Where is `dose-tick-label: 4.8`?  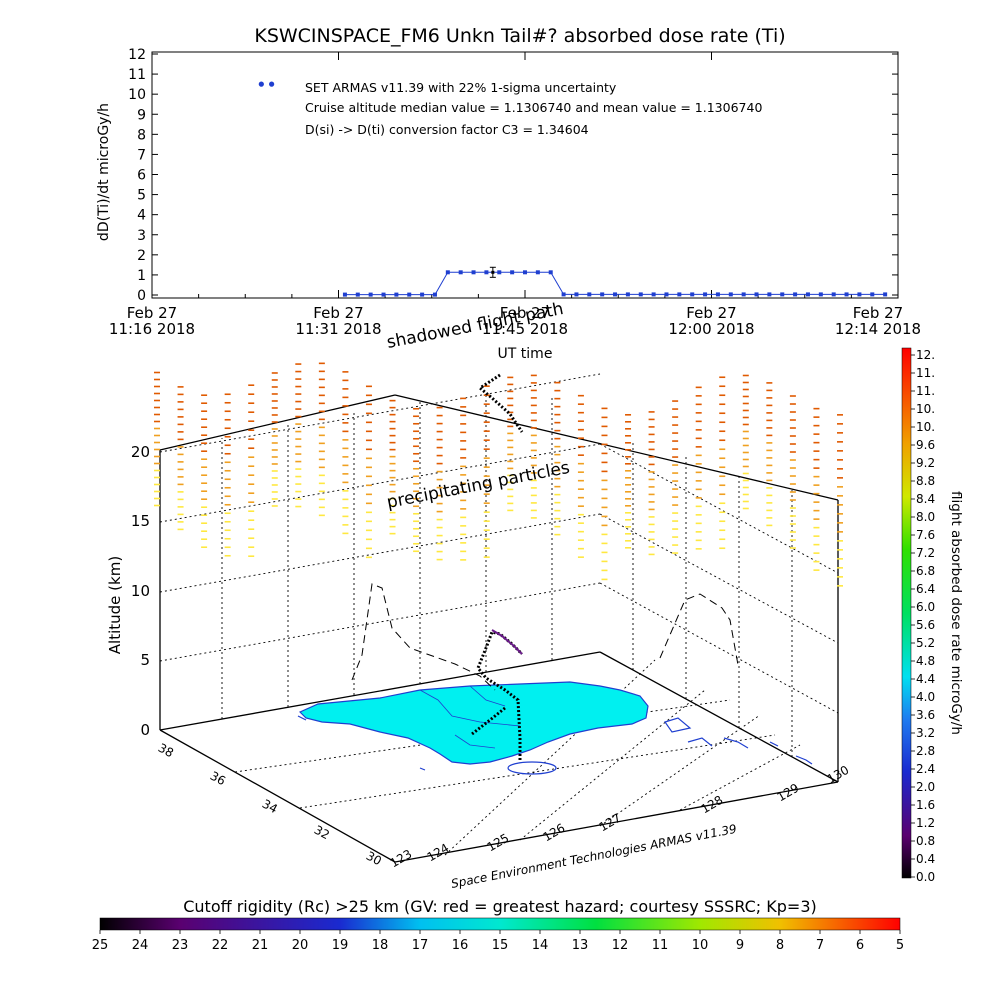
dose-tick-label: 4.8 is located at coordinates (925, 661).